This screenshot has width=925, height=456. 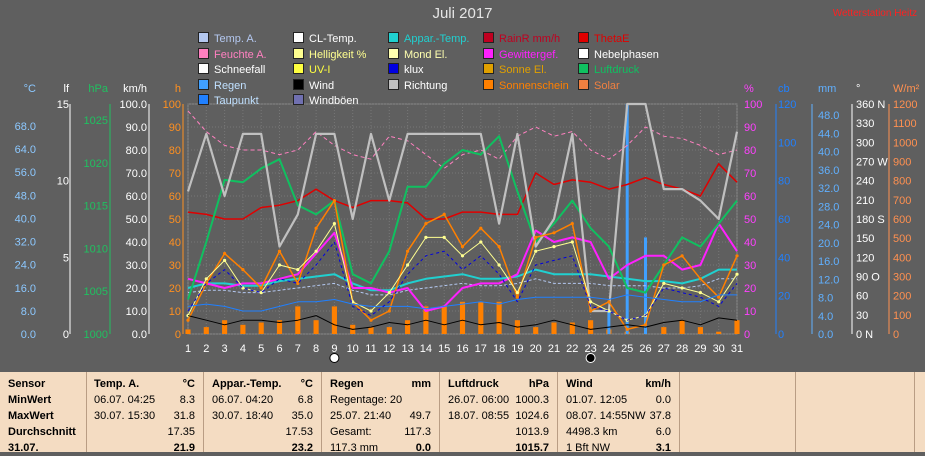 I want to click on legend-label: Taupunkt, so click(x=236, y=101).